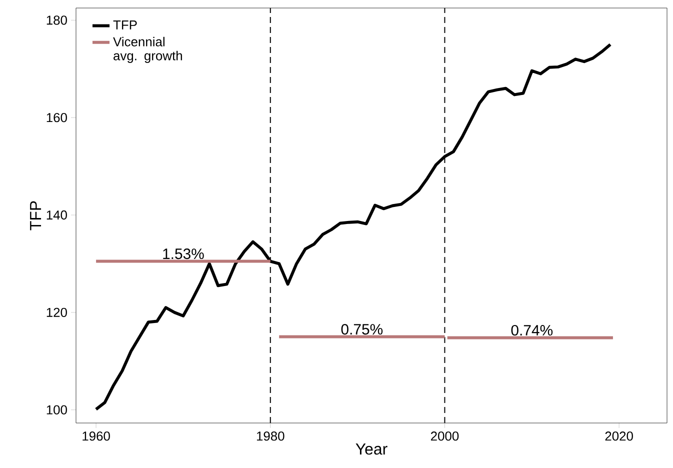  Describe the element at coordinates (56, 117) in the screenshot. I see `y-tick-label: 160` at that location.